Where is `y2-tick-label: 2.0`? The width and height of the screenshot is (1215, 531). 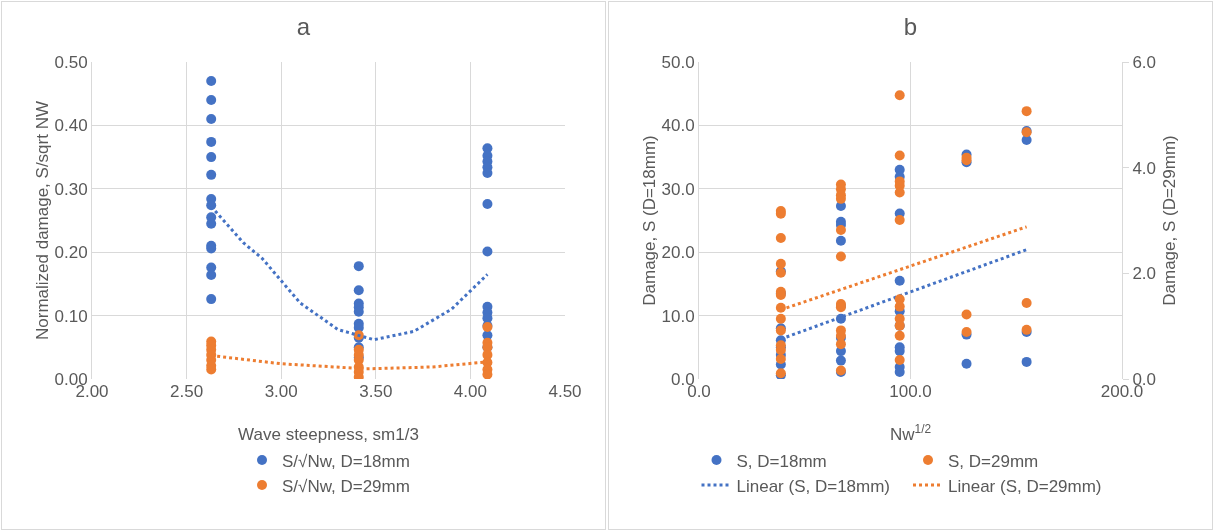 y2-tick-label: 2.0 is located at coordinates (1144, 274).